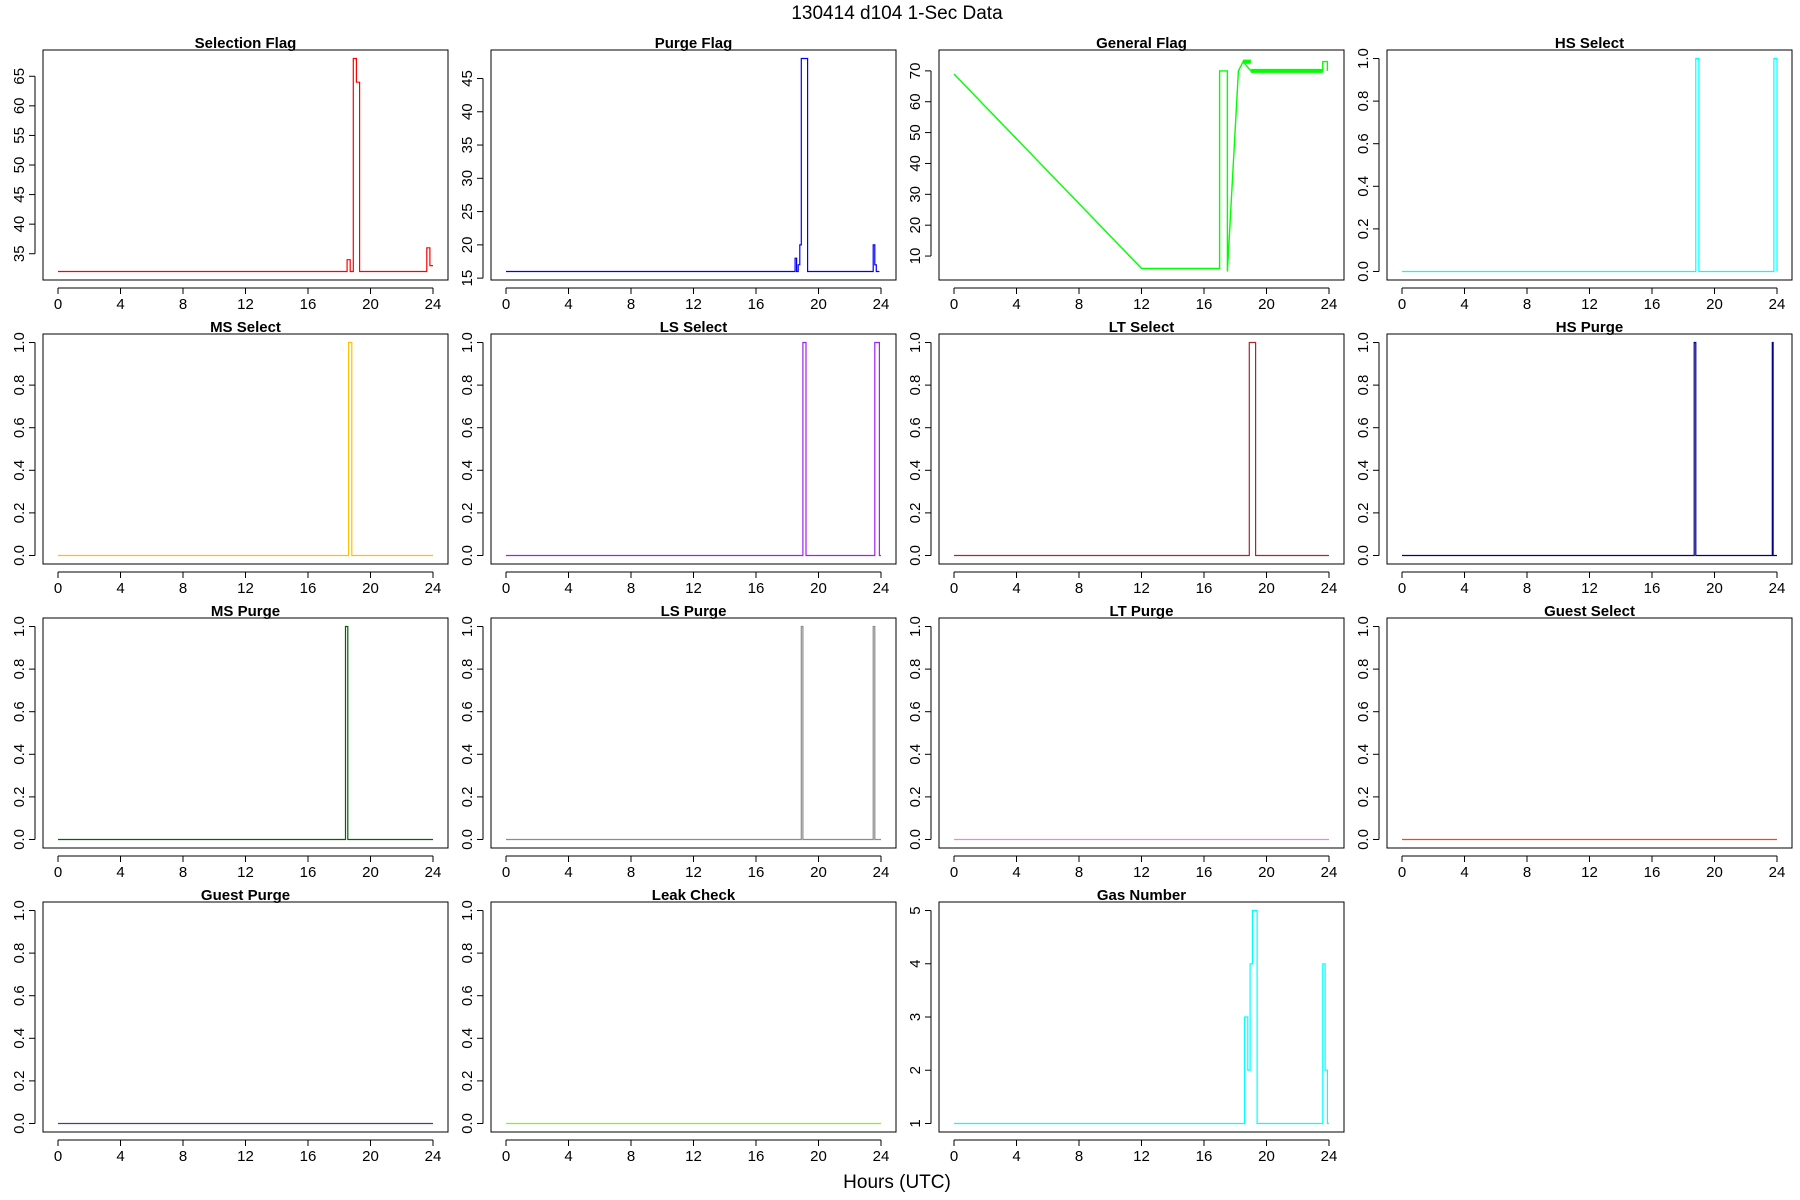 The height and width of the screenshot is (1200, 1800). I want to click on y-tick-label: 45, so click(19, 194).